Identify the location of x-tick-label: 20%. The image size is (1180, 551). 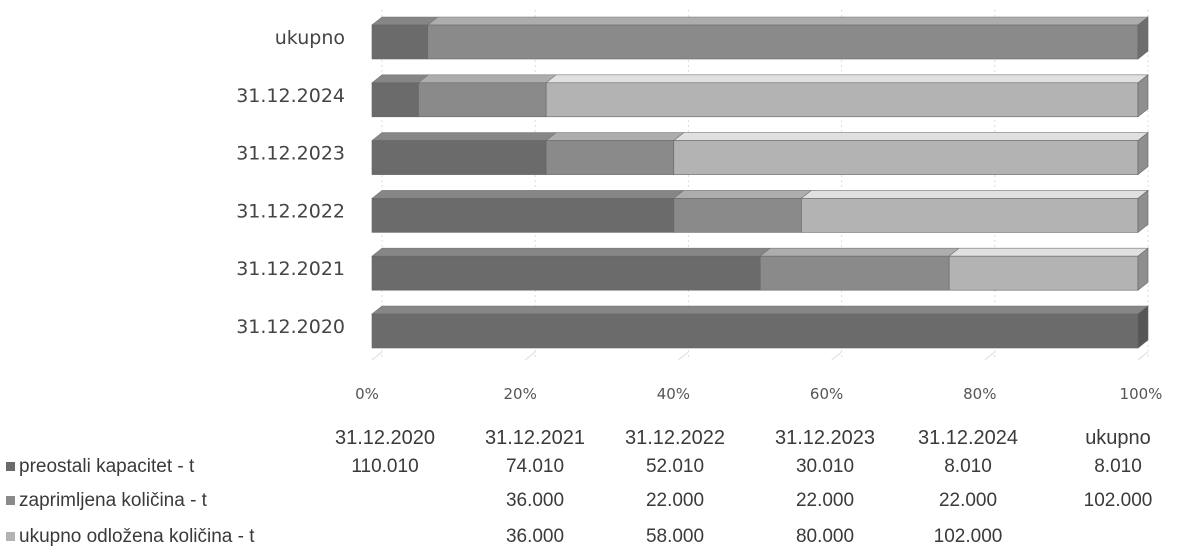
(520, 394).